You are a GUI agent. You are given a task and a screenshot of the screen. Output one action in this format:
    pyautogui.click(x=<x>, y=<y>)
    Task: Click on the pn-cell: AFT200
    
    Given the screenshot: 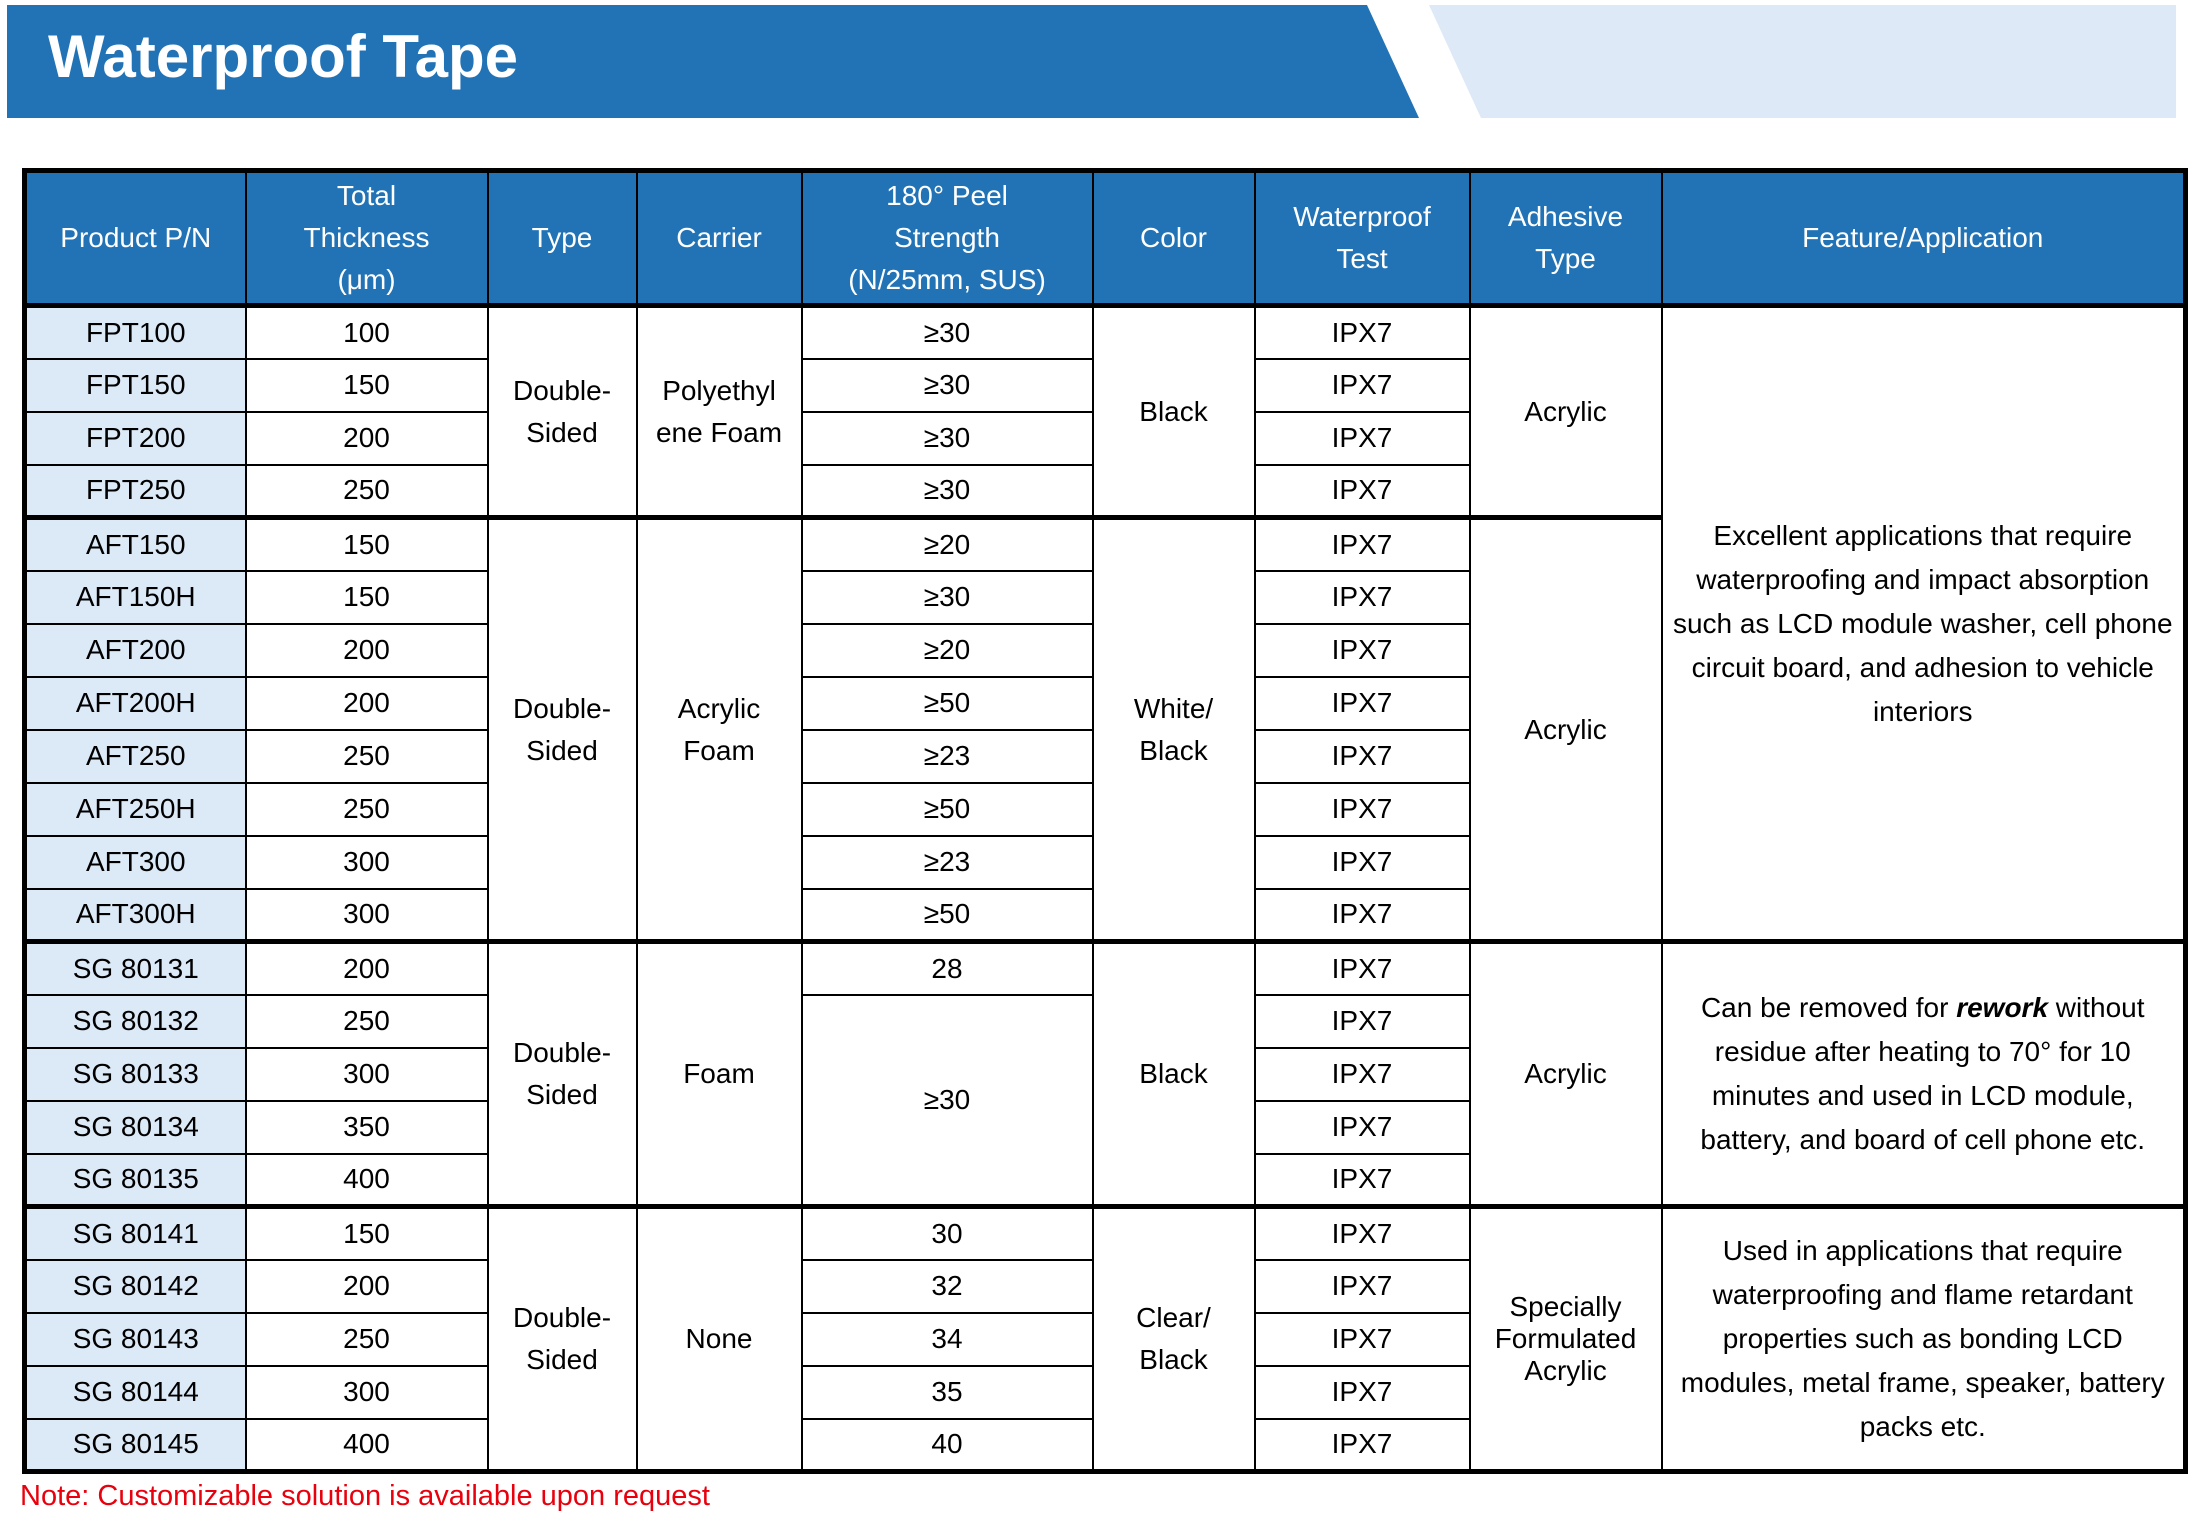 What is the action you would take?
    pyautogui.click(x=135, y=650)
    